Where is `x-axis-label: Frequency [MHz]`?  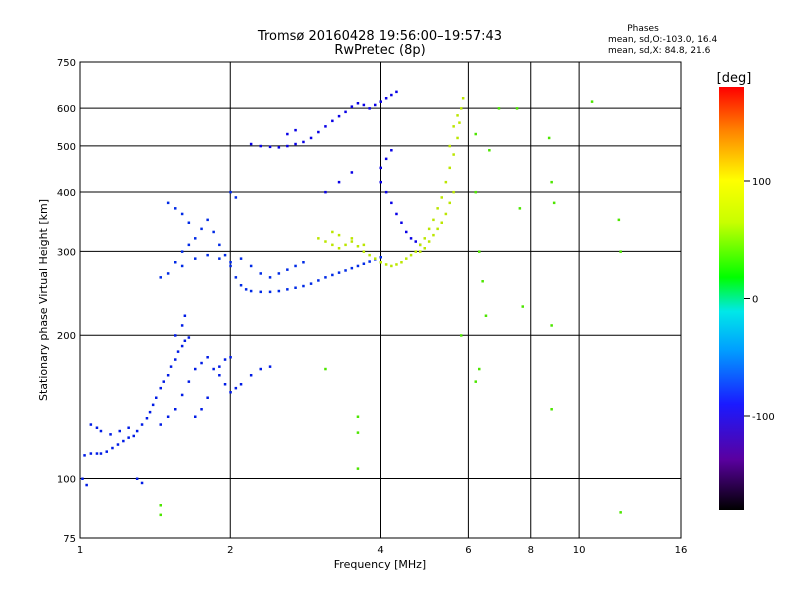
x-axis-label: Frequency [MHz] is located at coordinates (380, 564).